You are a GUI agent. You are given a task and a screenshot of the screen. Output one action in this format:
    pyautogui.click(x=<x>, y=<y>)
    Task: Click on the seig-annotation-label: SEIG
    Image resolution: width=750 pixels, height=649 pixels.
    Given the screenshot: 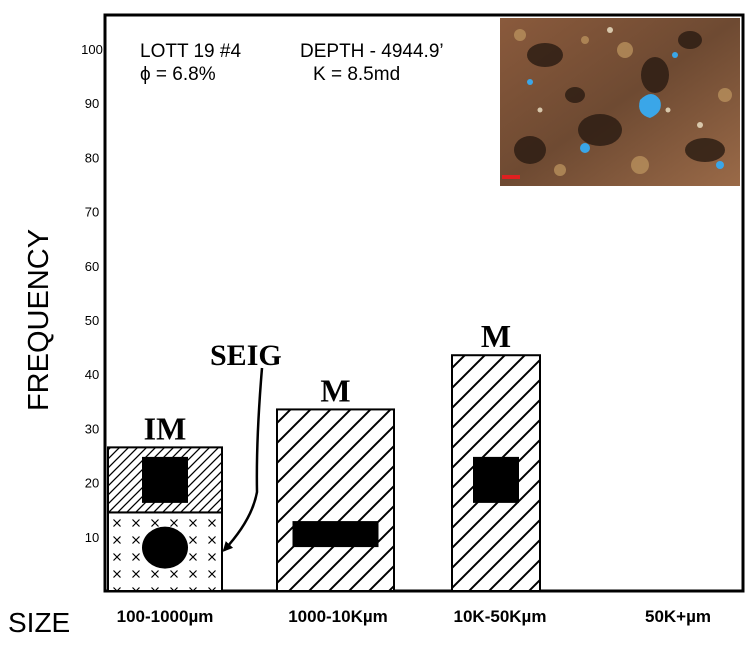 What is the action you would take?
    pyautogui.click(x=246, y=355)
    